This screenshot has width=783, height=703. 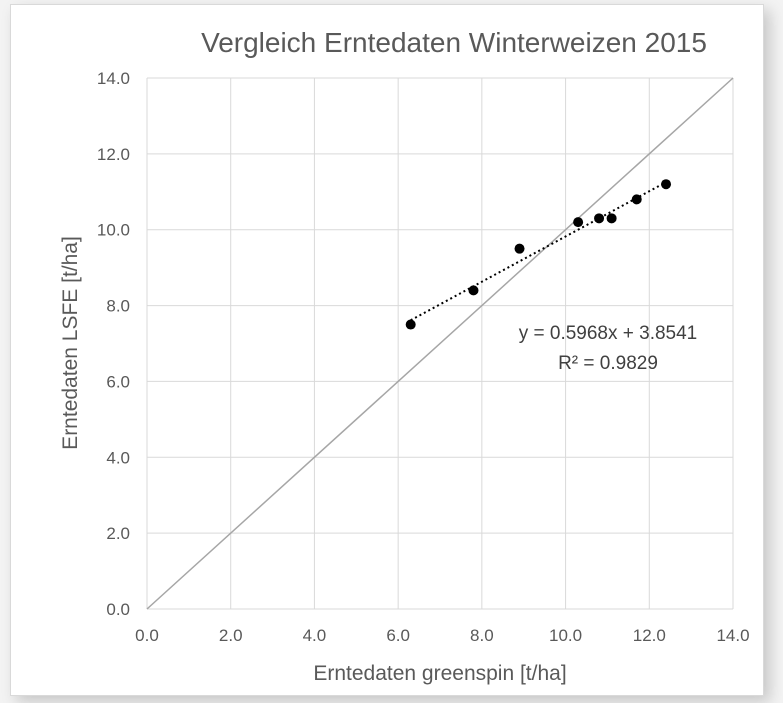 What do you see at coordinates (118, 533) in the screenshot?
I see `y-tick-label: 2.0` at bounding box center [118, 533].